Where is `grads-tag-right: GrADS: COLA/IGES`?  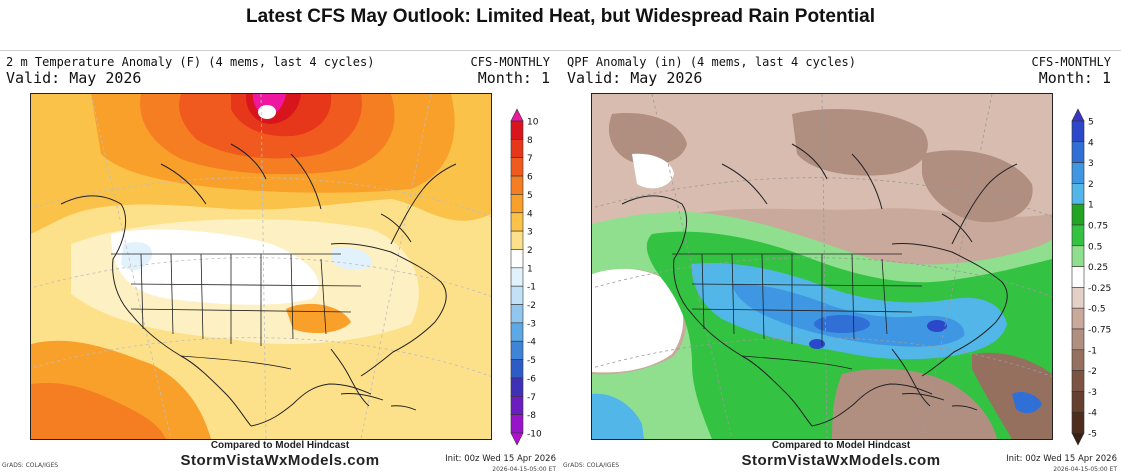 grads-tag-right: GrADS: COLA/IGES is located at coordinates (591, 465).